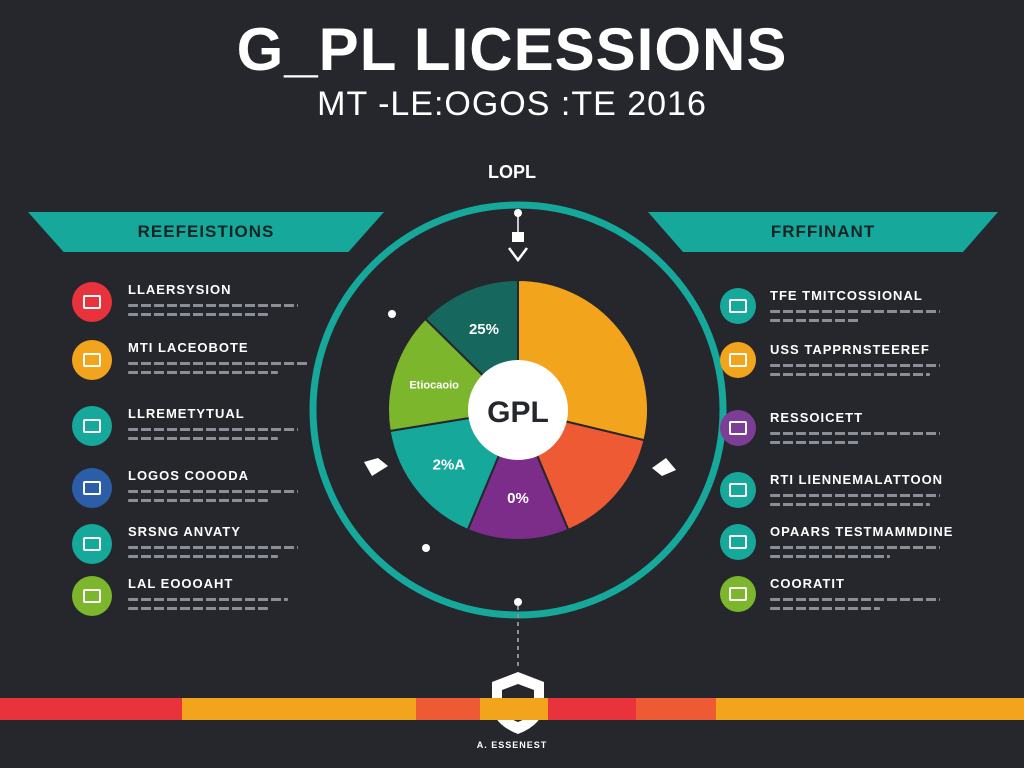 This screenshot has width=1024, height=768. What do you see at coordinates (202, 489) in the screenshot?
I see `left-list-item: LOGOS COOODA` at bounding box center [202, 489].